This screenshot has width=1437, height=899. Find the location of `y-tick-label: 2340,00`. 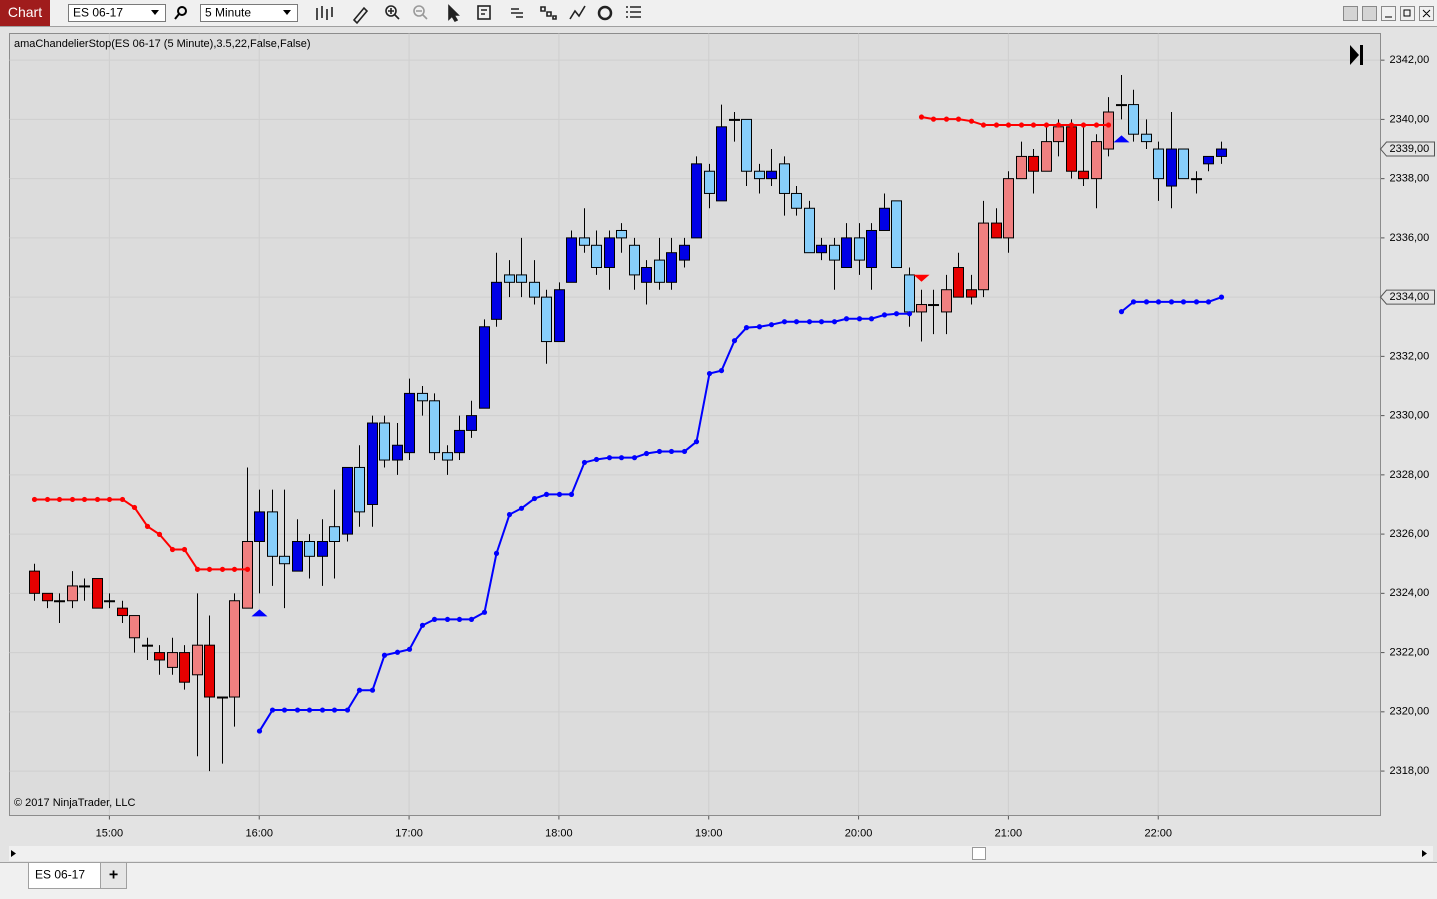

y-tick-label: 2340,00 is located at coordinates (1410, 119).